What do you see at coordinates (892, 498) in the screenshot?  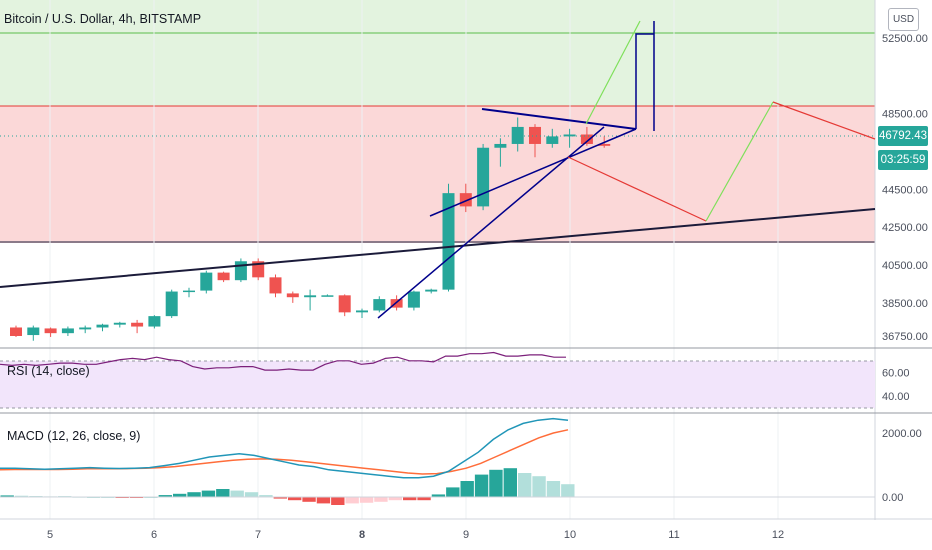 I see `macd-tick: 0.00` at bounding box center [892, 498].